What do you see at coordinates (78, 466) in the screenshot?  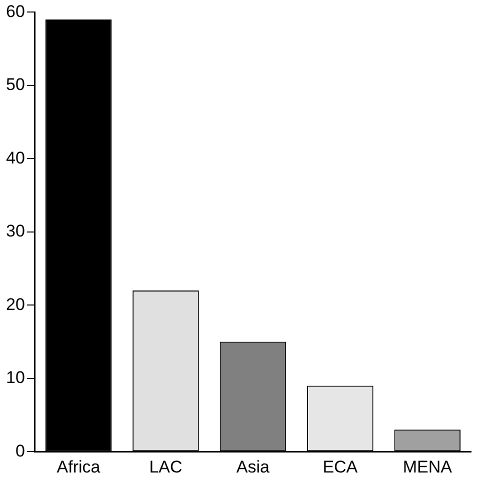 I see `x-tick-label: Africa` at bounding box center [78, 466].